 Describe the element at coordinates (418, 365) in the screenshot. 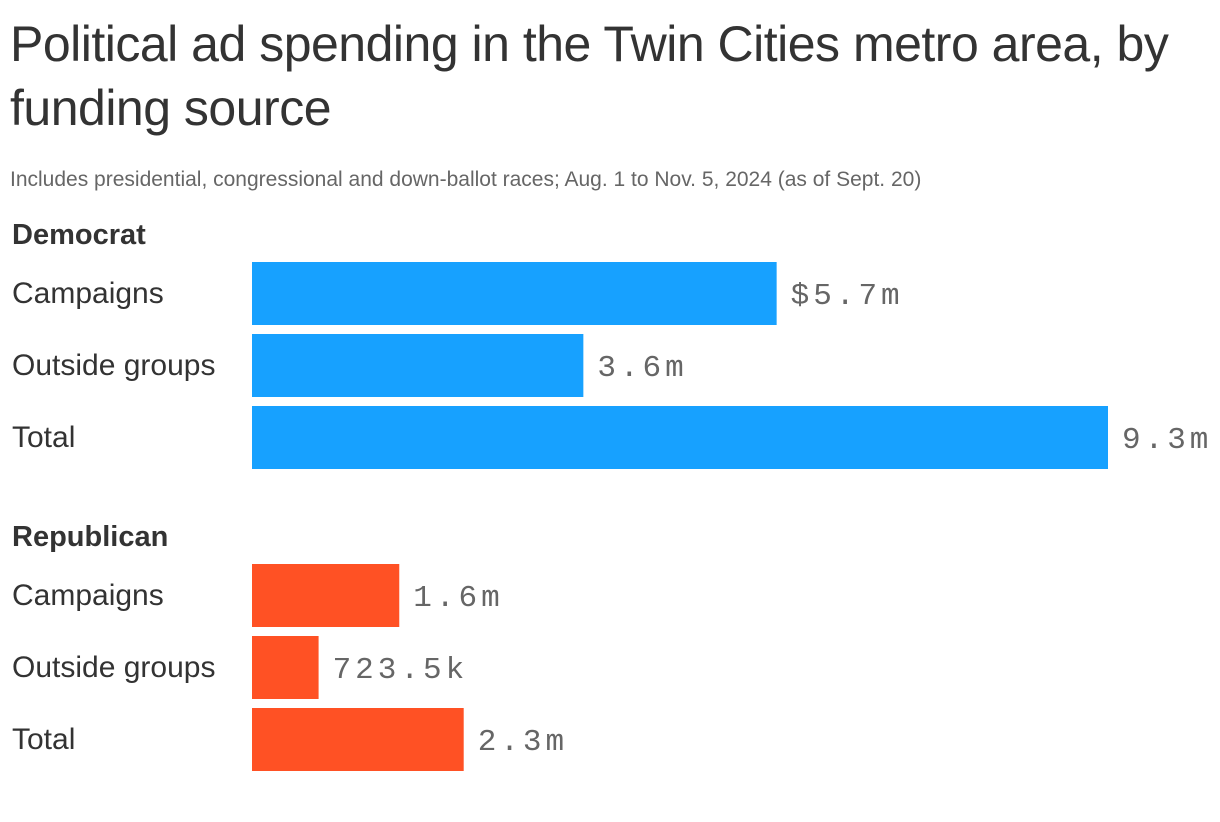

I see `bar-democrat-outside-groups` at that location.